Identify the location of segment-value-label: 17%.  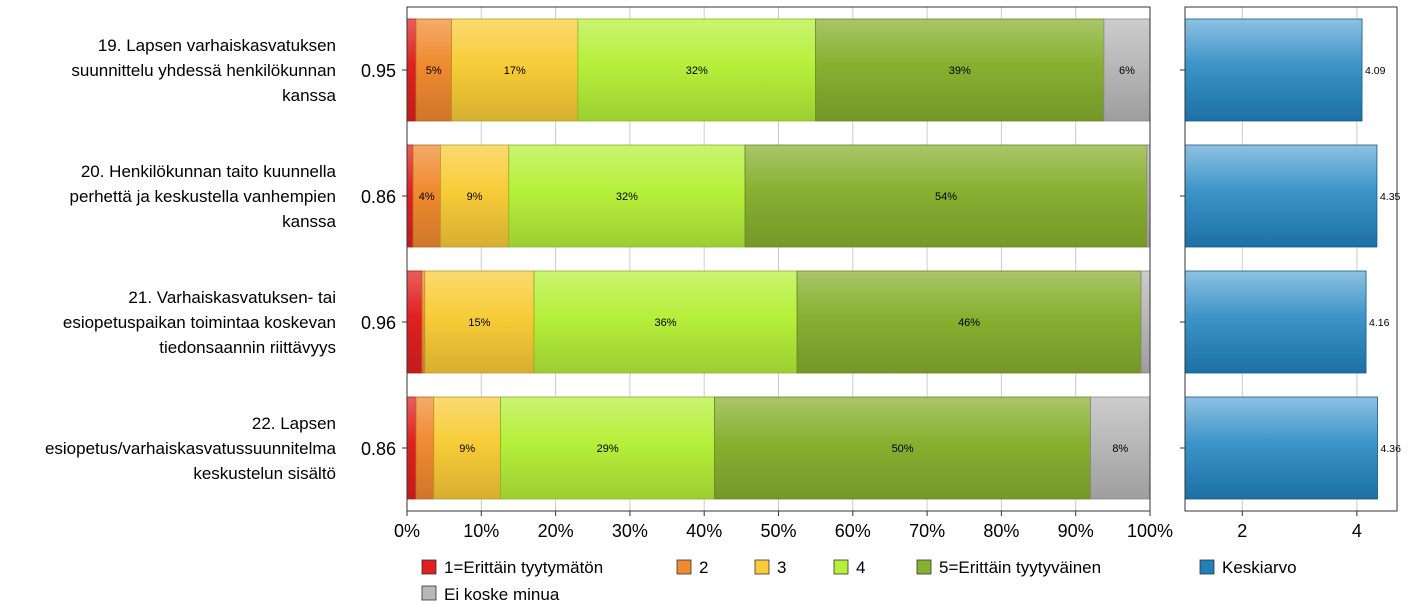
(515, 71).